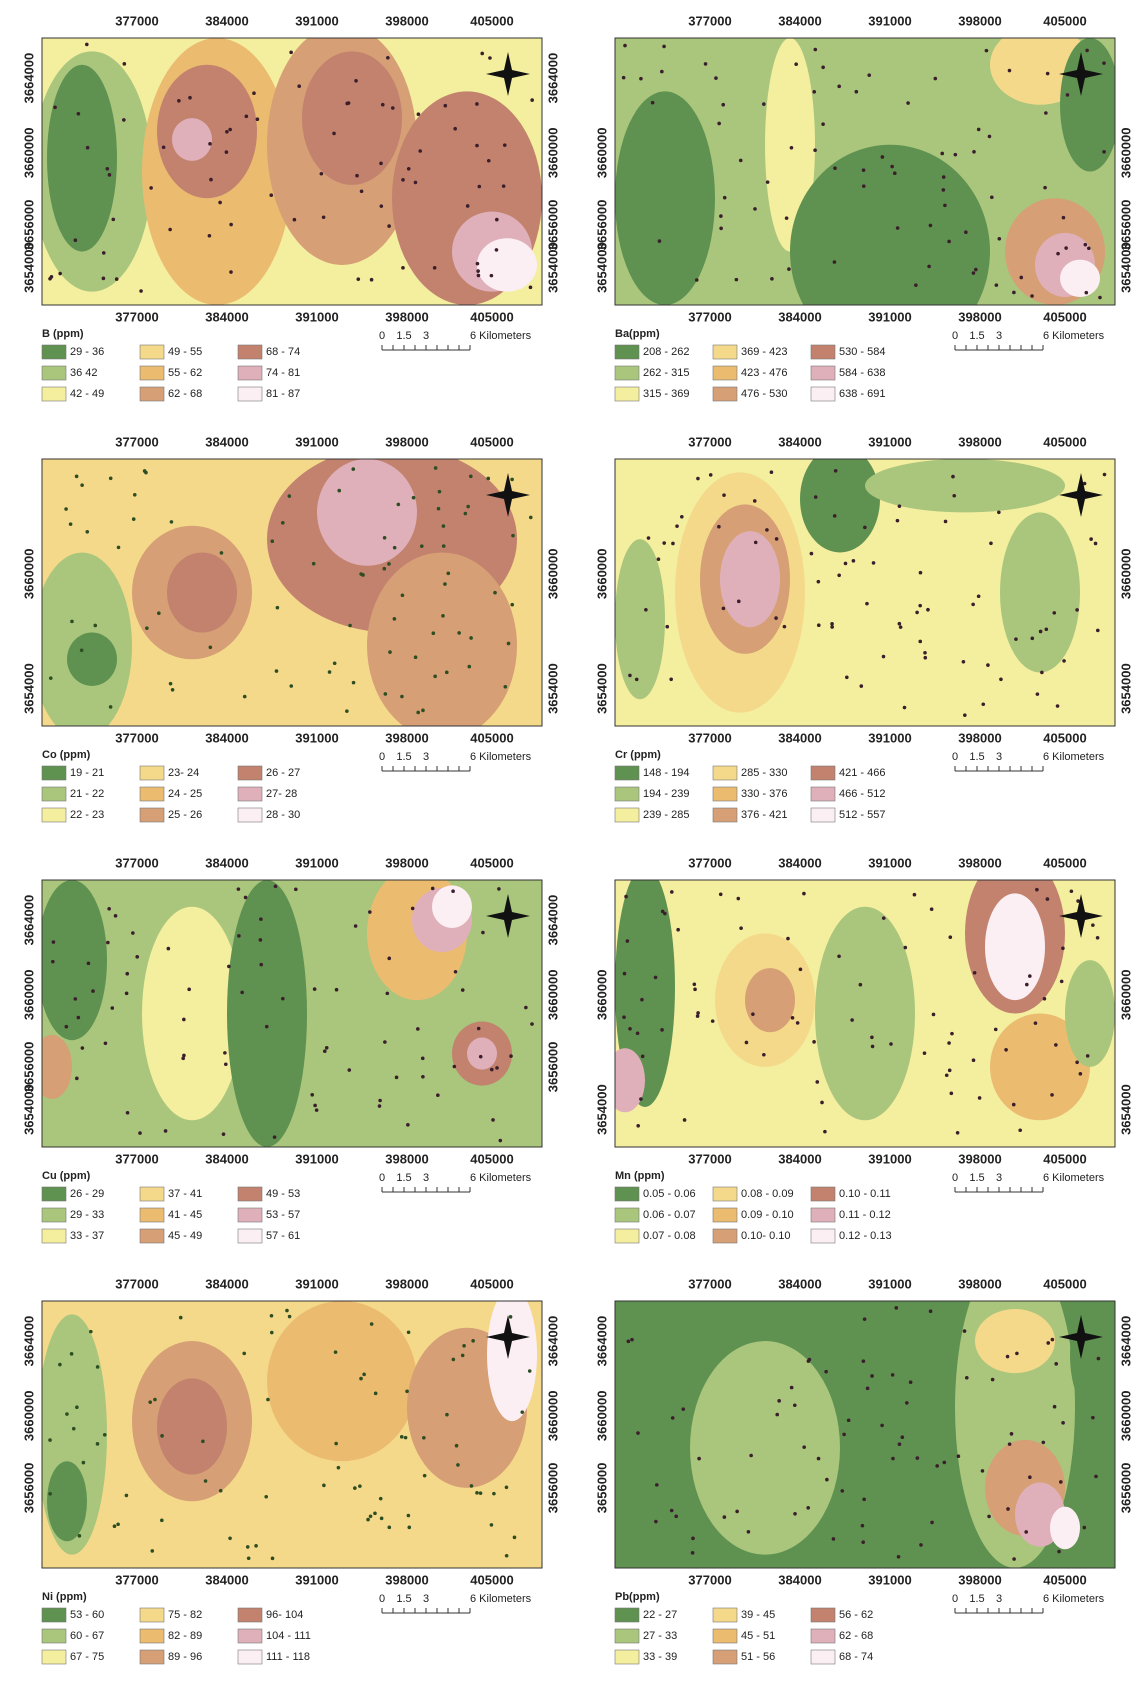 The width and height of the screenshot is (1146, 1686). I want to click on legend-label: 82 - 89, so click(185, 1636).